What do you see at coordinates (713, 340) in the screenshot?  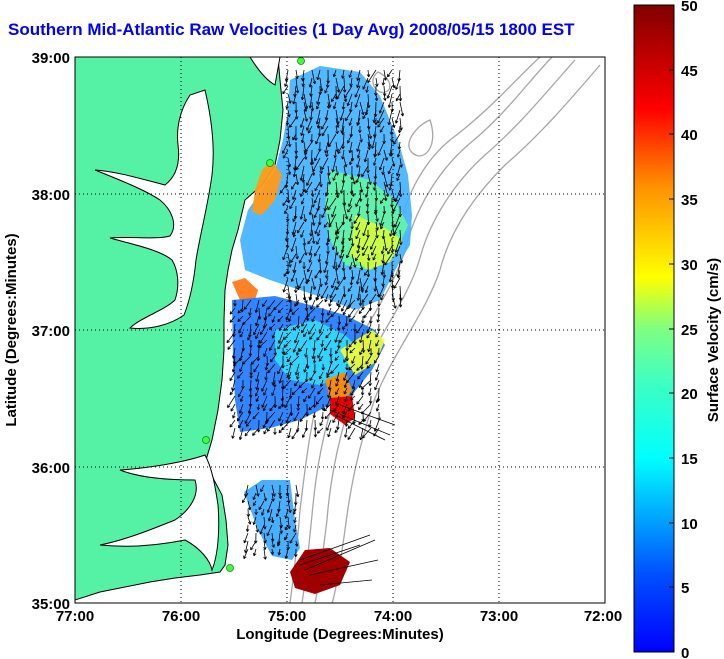 I see `colorbar-label: Surface Velocity (cm/s)` at bounding box center [713, 340].